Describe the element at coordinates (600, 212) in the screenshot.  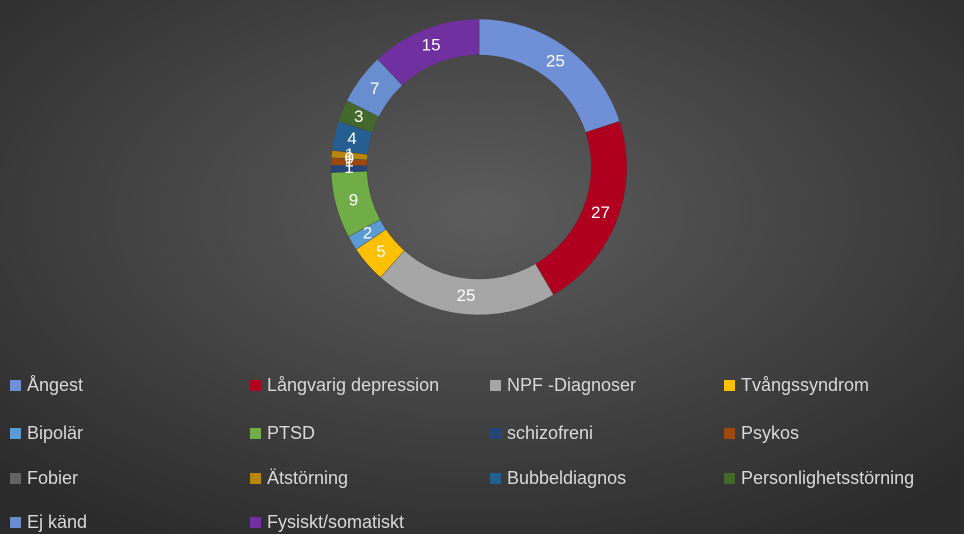
I see `data-label: 27` at that location.